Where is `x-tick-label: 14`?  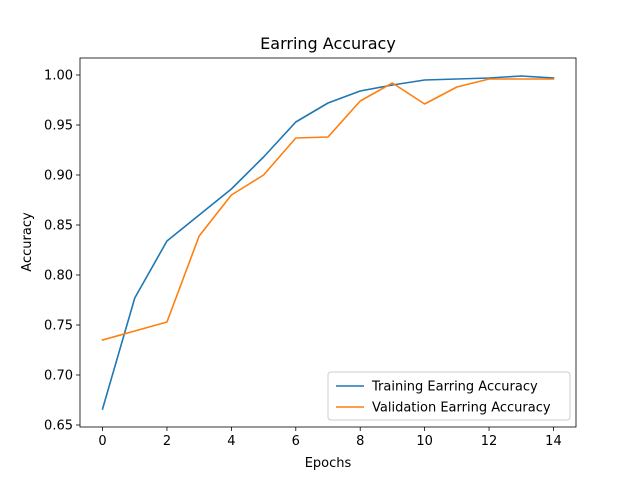 x-tick-label: 14 is located at coordinates (553, 441).